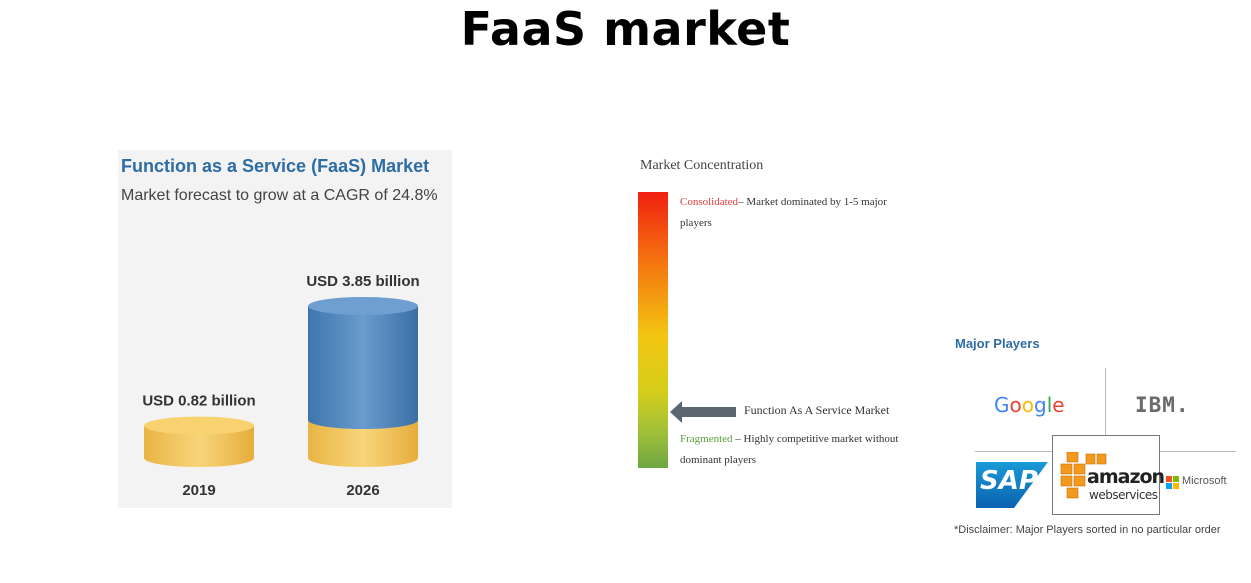 The width and height of the screenshot is (1251, 583). I want to click on google-letter-1: o, so click(1015, 405).